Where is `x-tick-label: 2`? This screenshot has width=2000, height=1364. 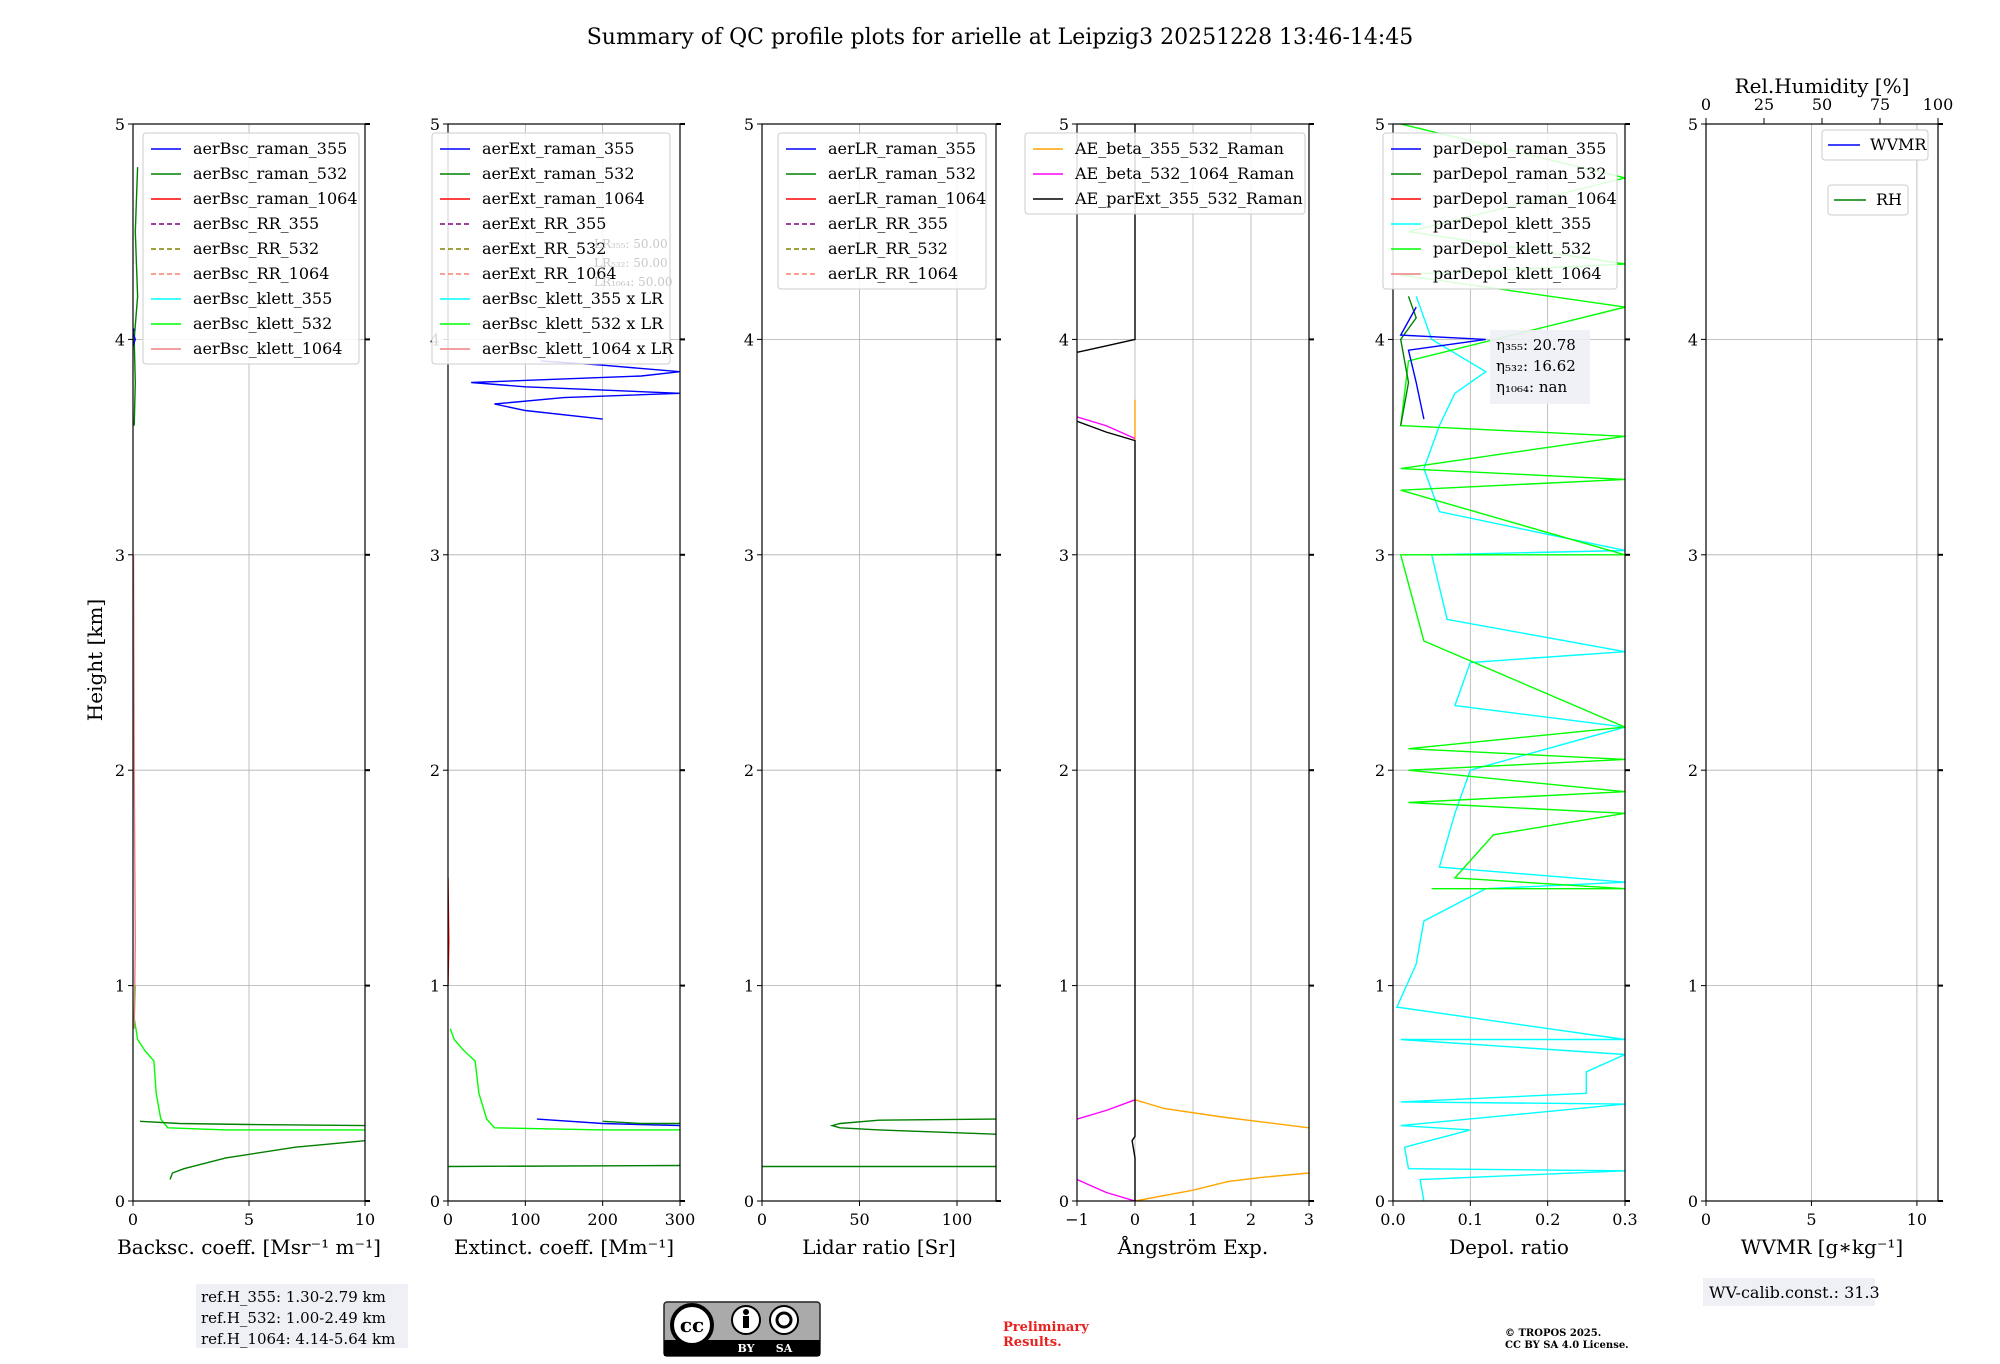 x-tick-label: 2 is located at coordinates (1251, 1219).